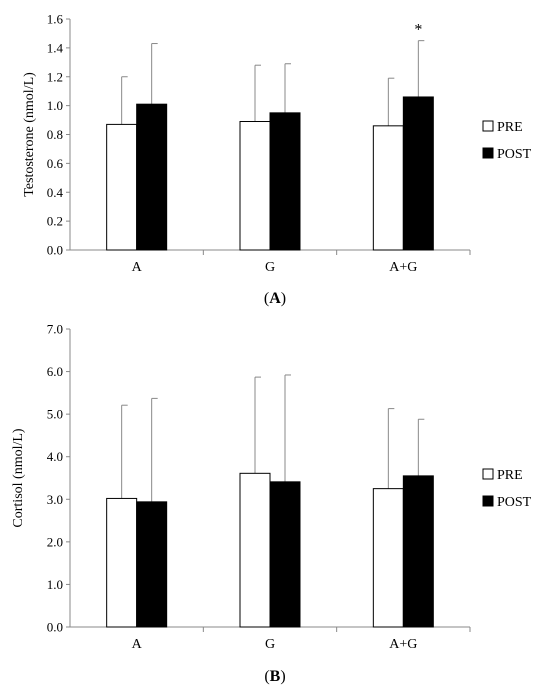  I want to click on y-tick-label: 0.2, so click(55, 221).